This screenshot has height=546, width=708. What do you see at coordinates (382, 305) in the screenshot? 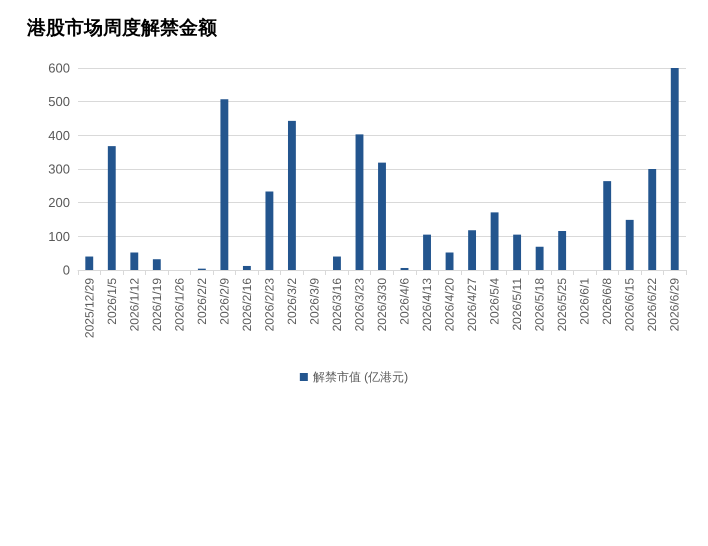
I see `x-tick-label: 2026/3/30` at bounding box center [382, 305].